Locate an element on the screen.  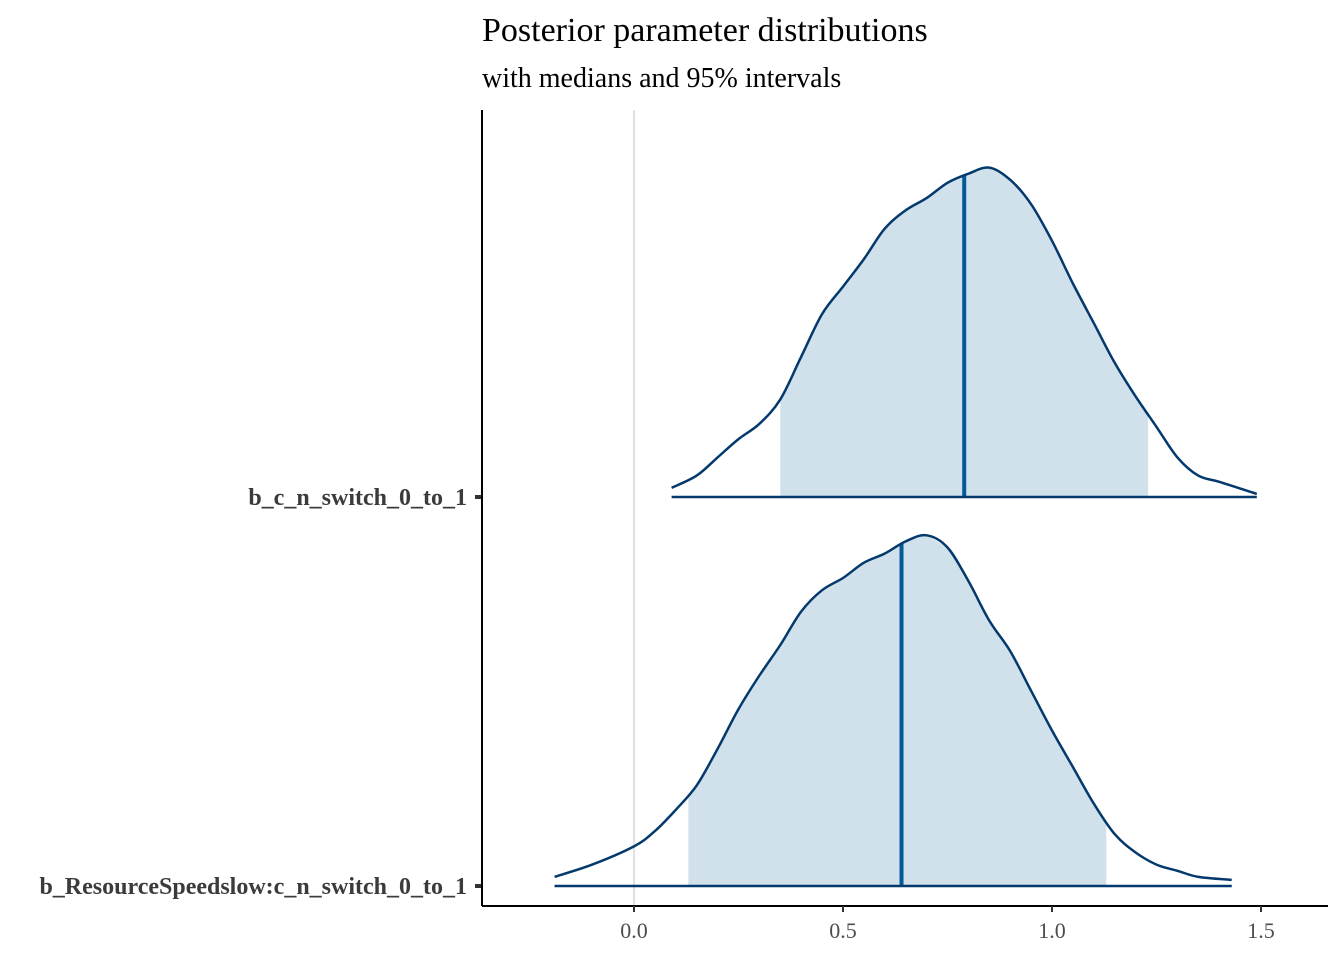
chart-title: Posterior parameter distributions is located at coordinates (705, 30).